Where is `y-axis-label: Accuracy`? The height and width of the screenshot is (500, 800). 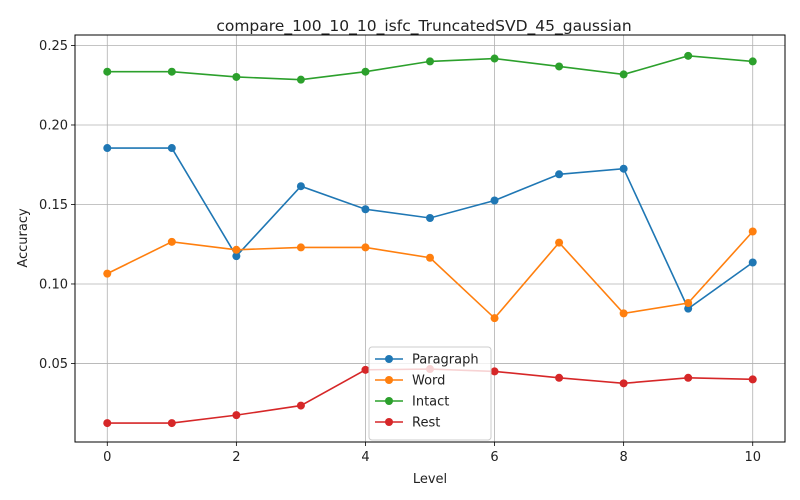
y-axis-label: Accuracy is located at coordinates (23, 238).